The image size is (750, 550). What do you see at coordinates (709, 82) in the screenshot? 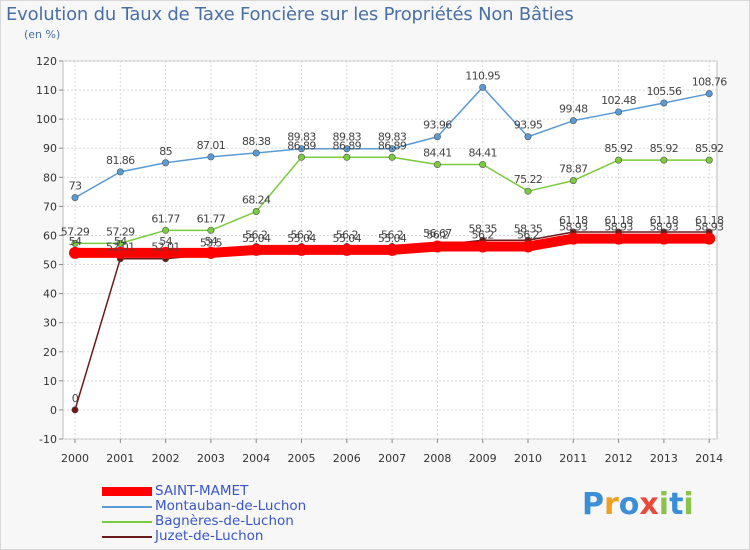
I see `data-label: 108.76` at bounding box center [709, 82].